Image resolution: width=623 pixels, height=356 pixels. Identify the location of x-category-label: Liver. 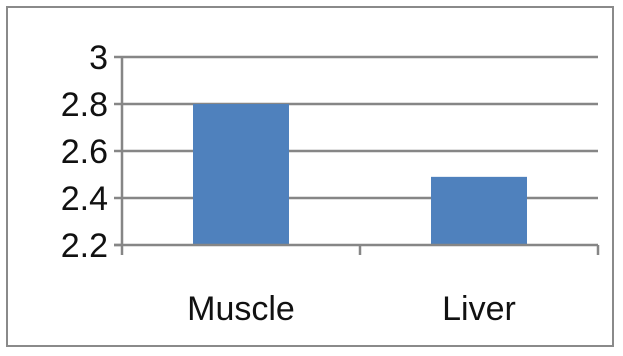
(479, 309).